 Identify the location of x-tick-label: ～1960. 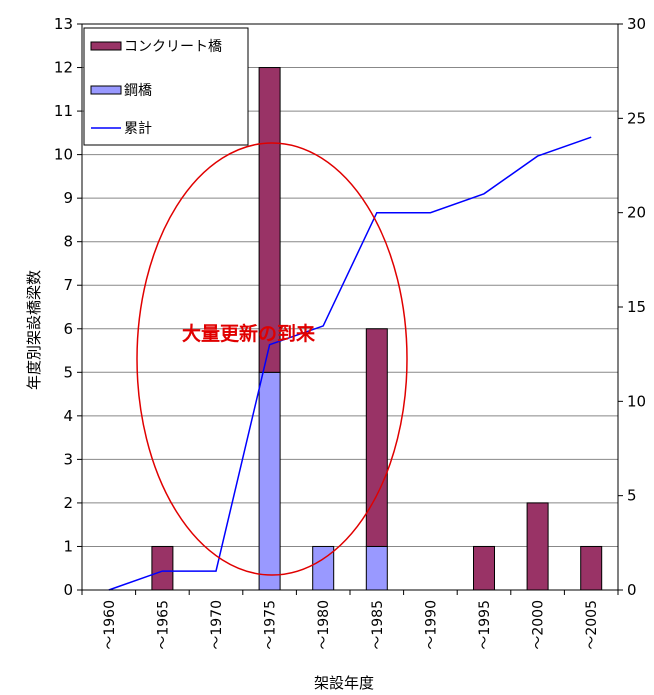
(110, 625).